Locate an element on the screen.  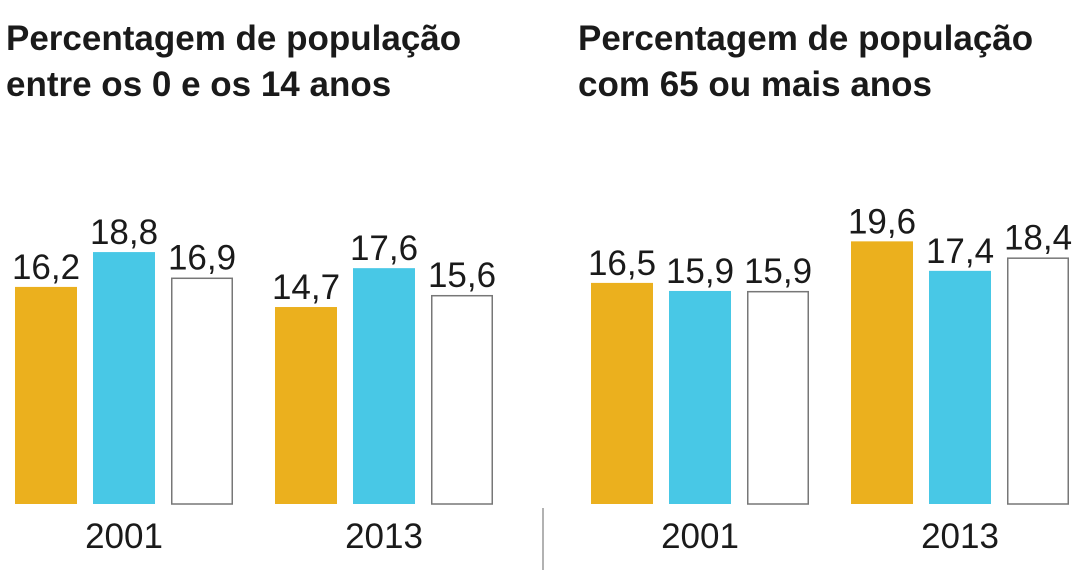
chart-title-line-2: com 65 ou mais anos is located at coordinates (755, 84).